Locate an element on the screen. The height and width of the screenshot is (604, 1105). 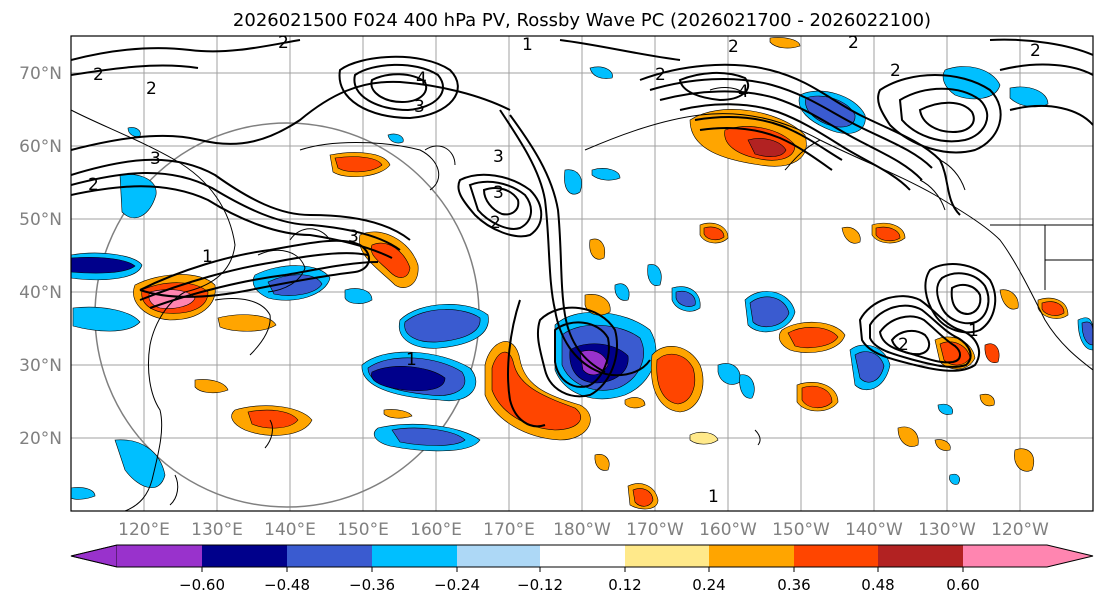
colorbar-tick-label: 0.60 is located at coordinates (962, 585).